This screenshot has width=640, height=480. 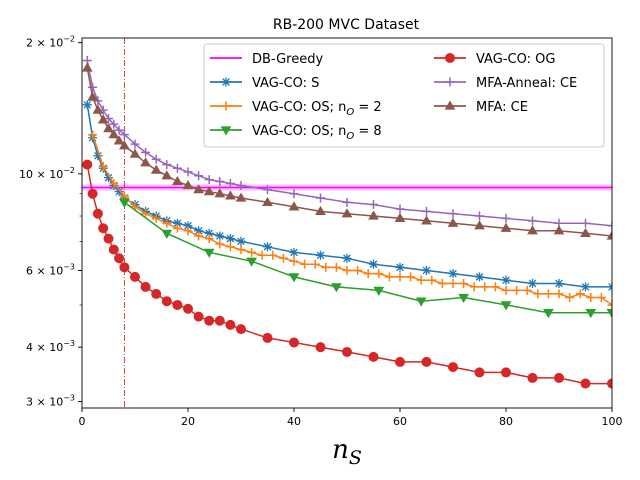 I want to click on legend-label: VAG-CO: OG, so click(x=515, y=59).